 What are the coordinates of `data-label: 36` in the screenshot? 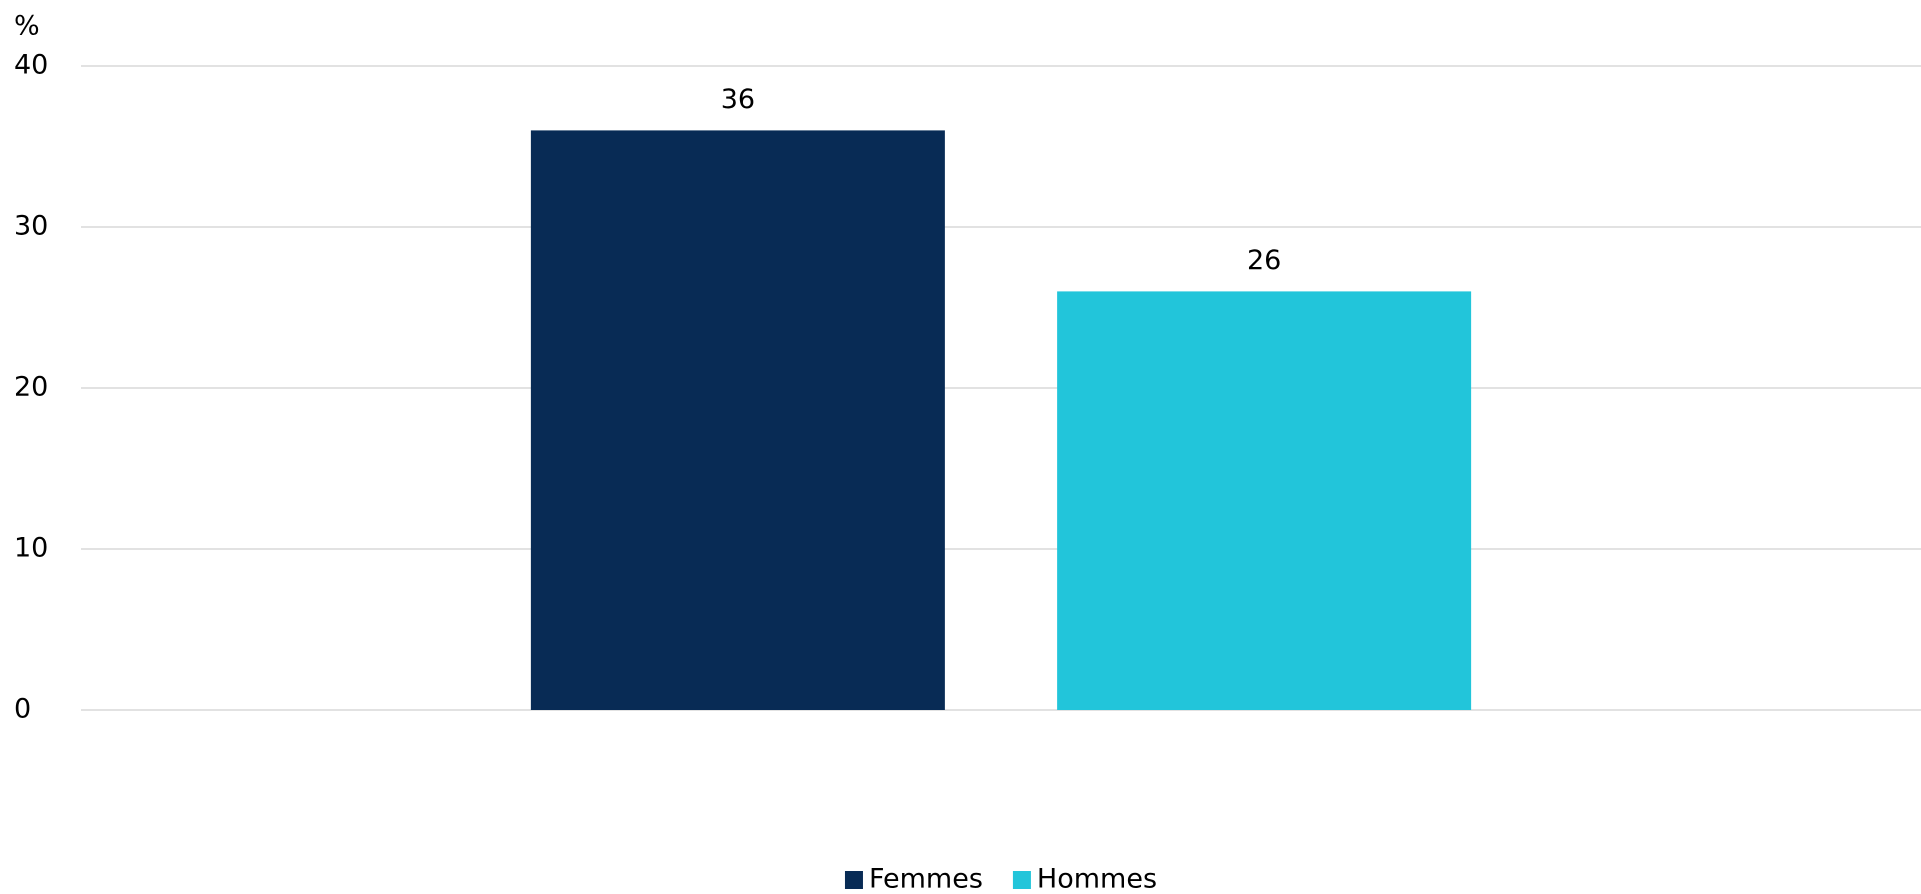 It's located at (738, 99).